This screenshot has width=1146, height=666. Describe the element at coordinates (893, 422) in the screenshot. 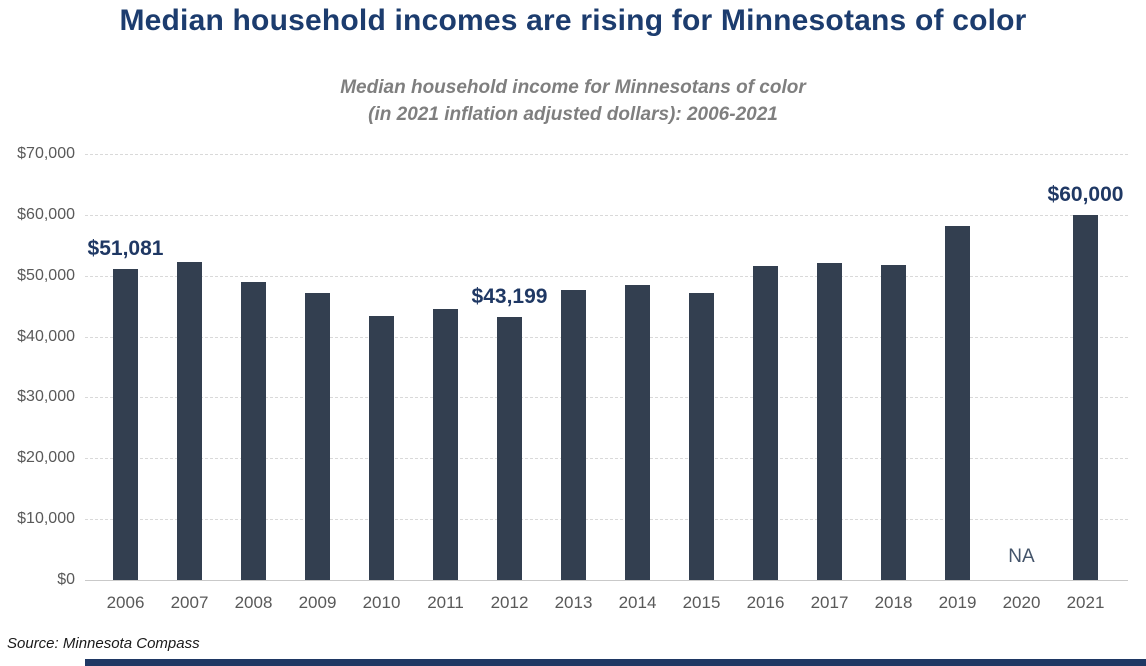

I see `bar-2018` at that location.